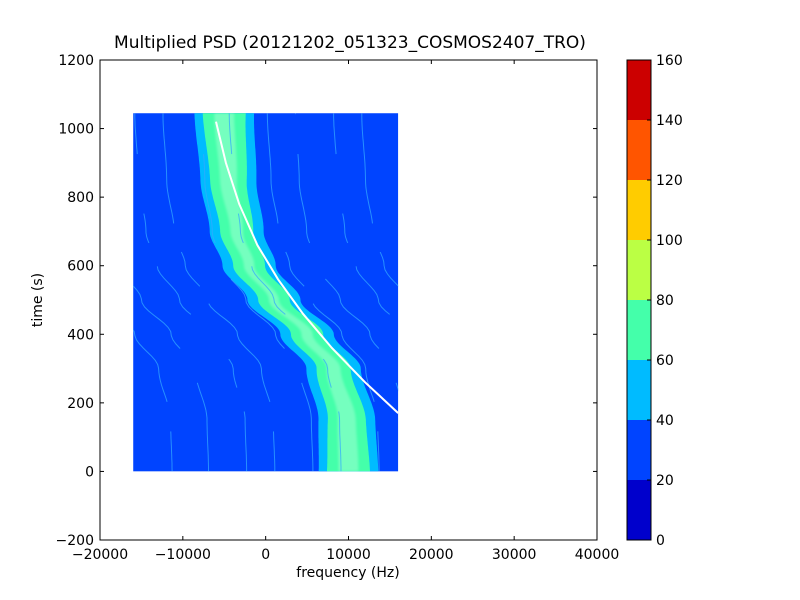 The image size is (800, 600). What do you see at coordinates (660, 541) in the screenshot?
I see `colorbar-tick-label: 0` at bounding box center [660, 541].